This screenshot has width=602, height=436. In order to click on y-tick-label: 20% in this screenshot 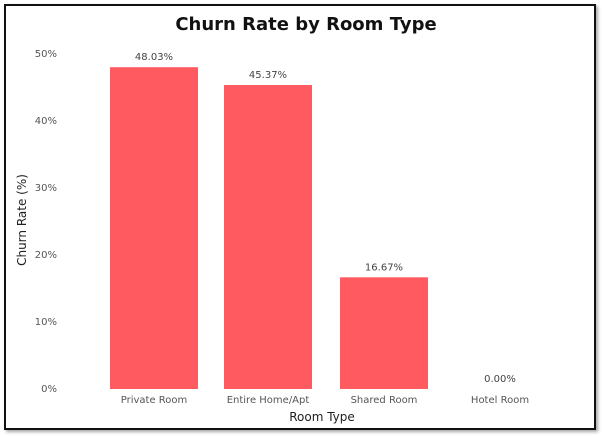, I will do `click(46, 255)`.